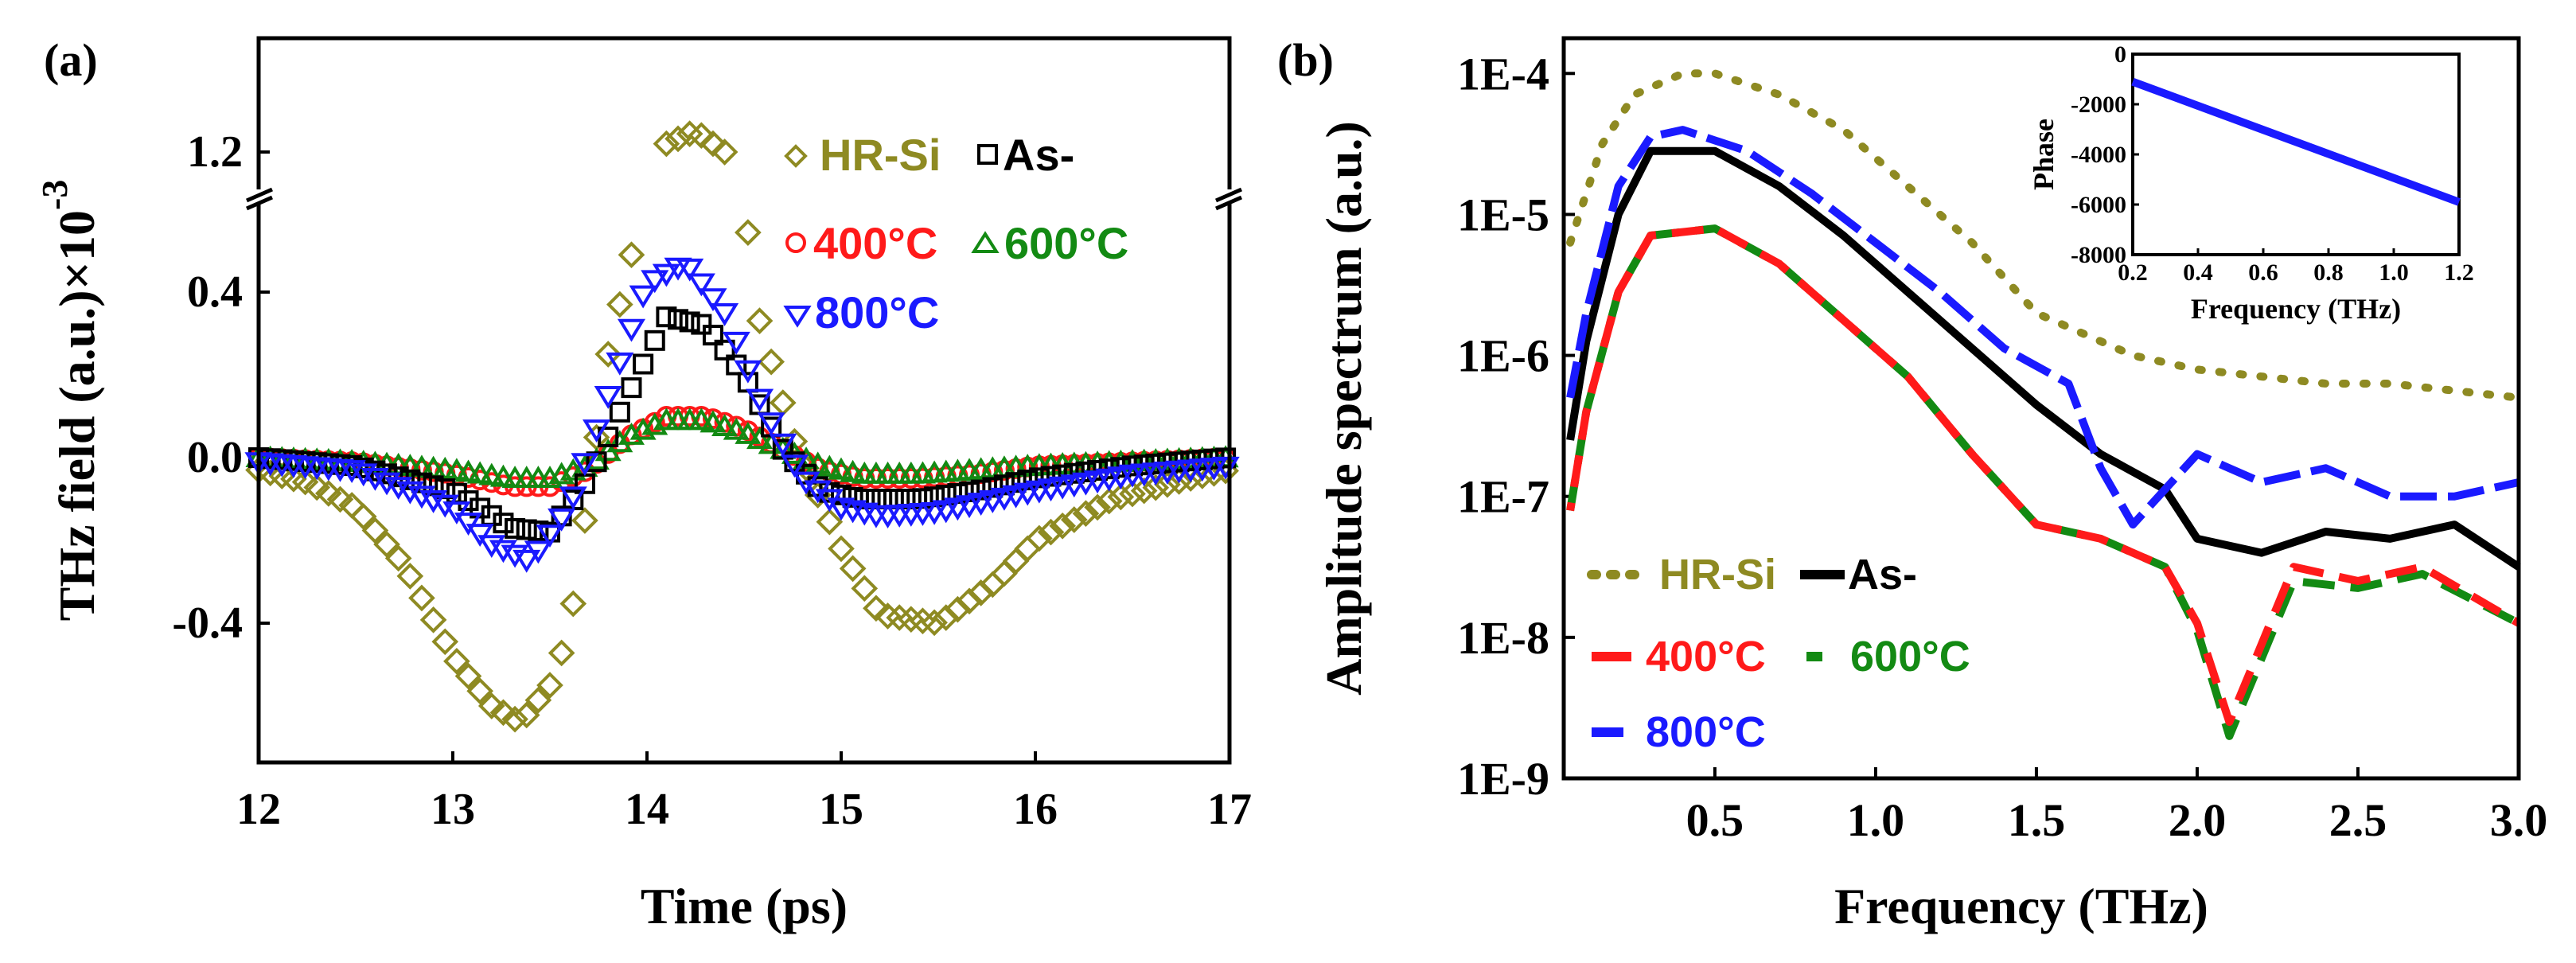 Image resolution: width=2576 pixels, height=963 pixels. I want to click on y-tick-label: 1.2, so click(215, 152).